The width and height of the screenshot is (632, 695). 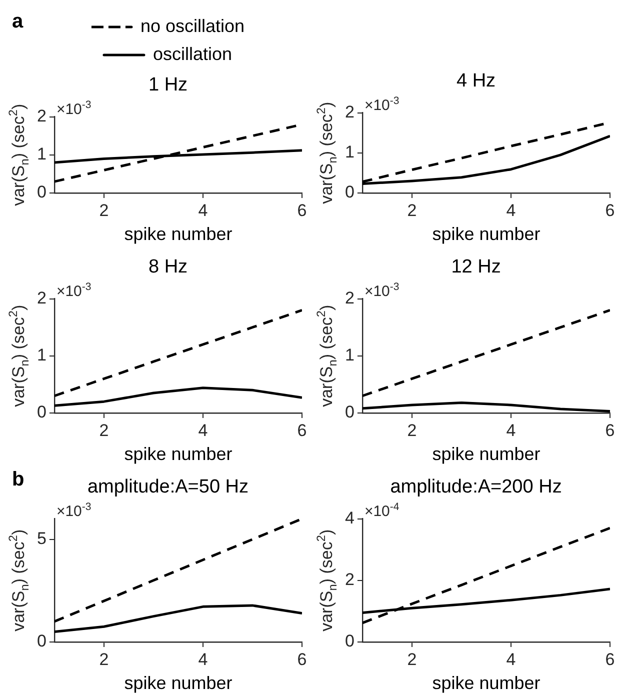 I want to click on text: b, so click(x=18, y=479).